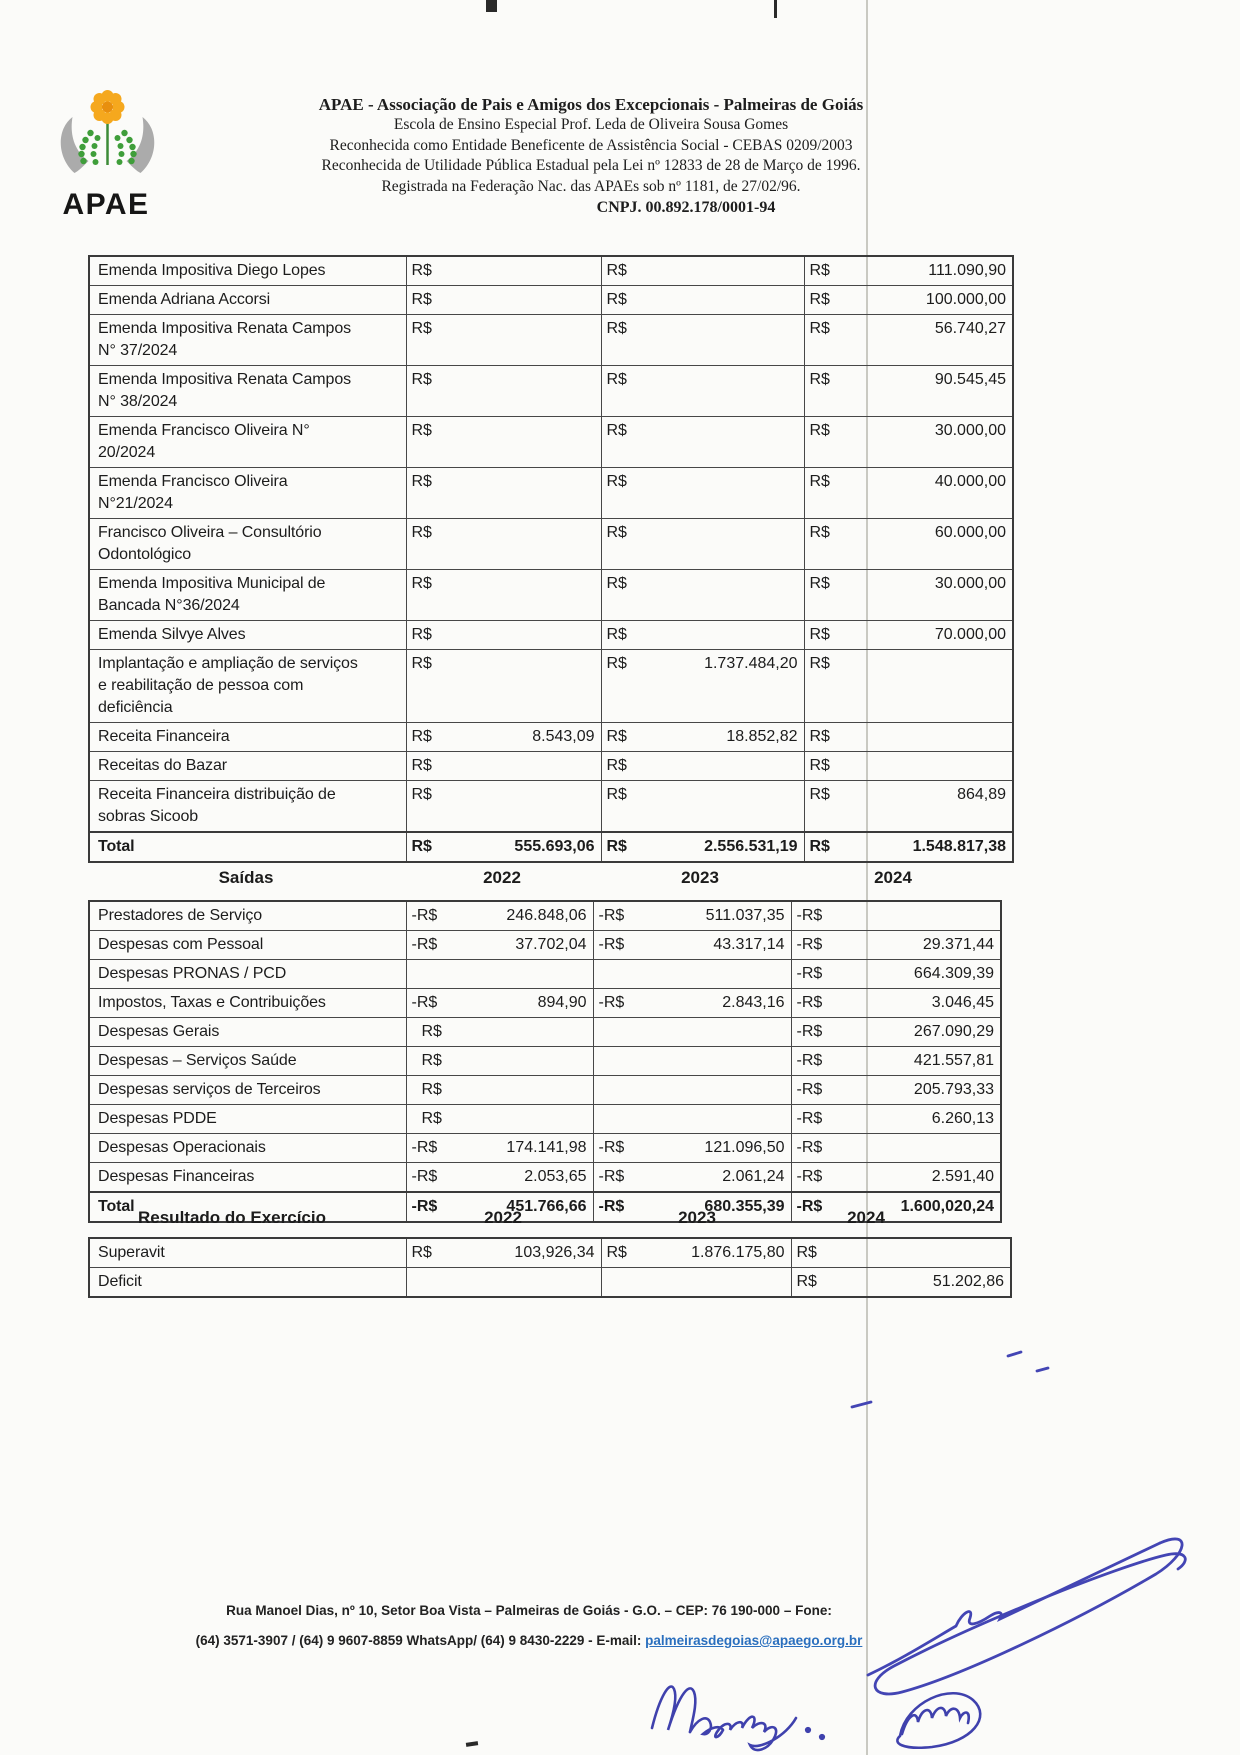  I want to click on value-cell: 111.090,90, so click(930, 270).